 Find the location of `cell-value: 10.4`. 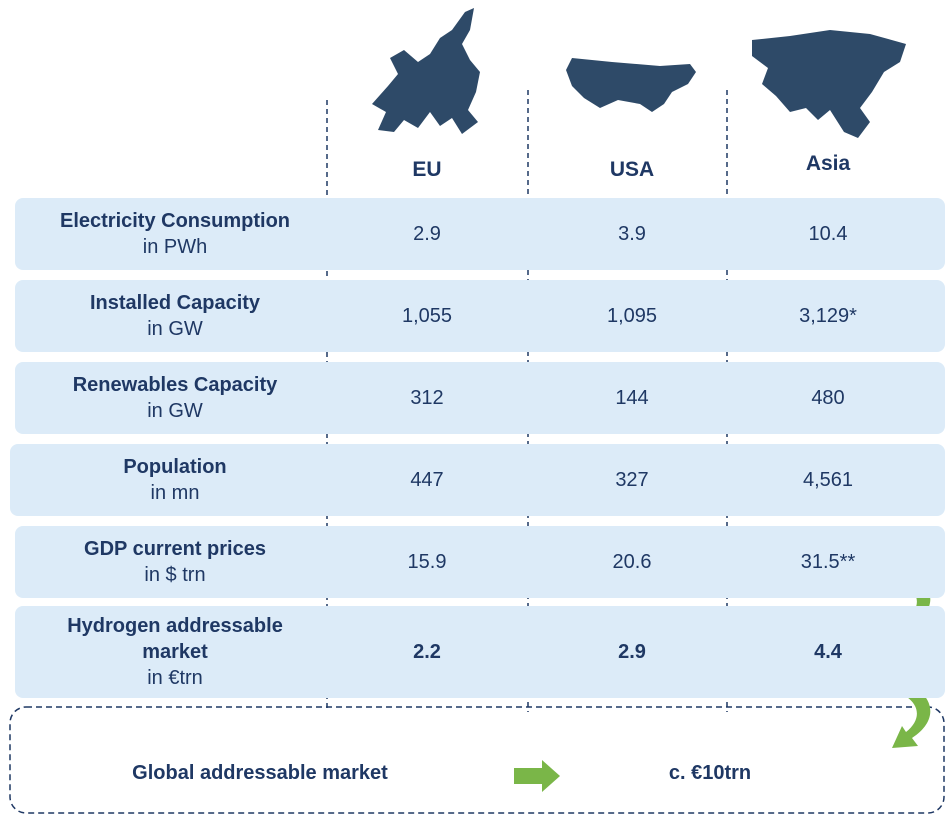

cell-value: 10.4 is located at coordinates (828, 233).